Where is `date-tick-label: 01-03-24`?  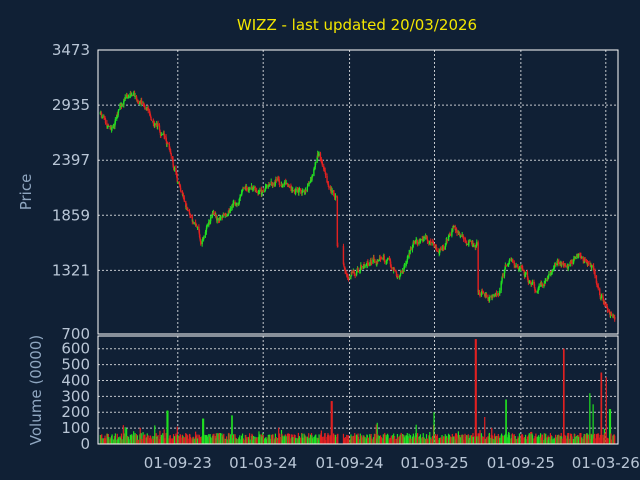
date-tick-label: 01-03-24 is located at coordinates (263, 463).